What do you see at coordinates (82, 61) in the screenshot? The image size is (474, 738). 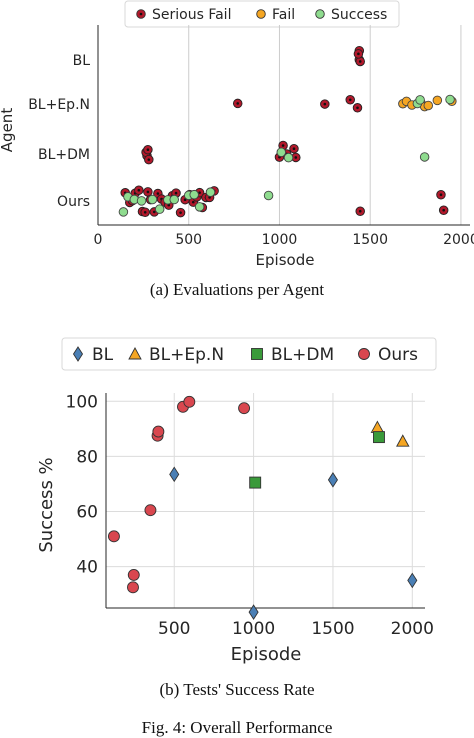 I see `chart-a-y-tick-label: BL` at bounding box center [82, 61].